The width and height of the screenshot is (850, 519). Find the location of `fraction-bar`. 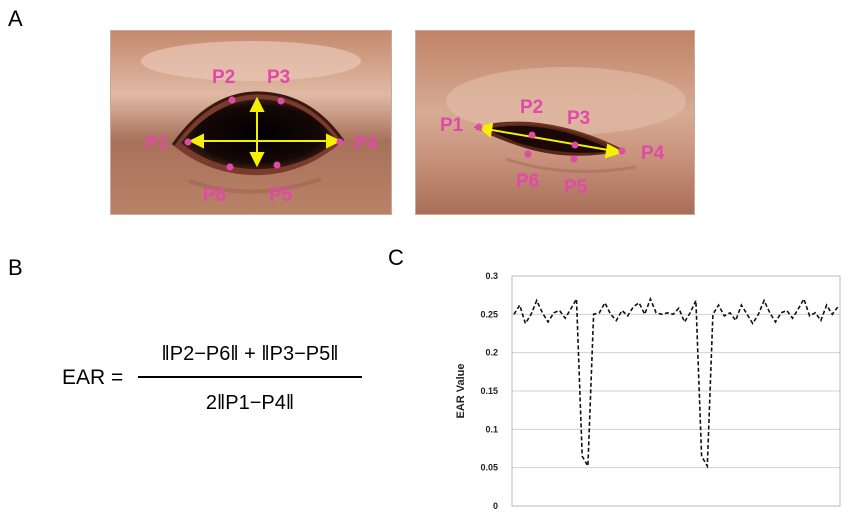

fraction-bar is located at coordinates (250, 377).